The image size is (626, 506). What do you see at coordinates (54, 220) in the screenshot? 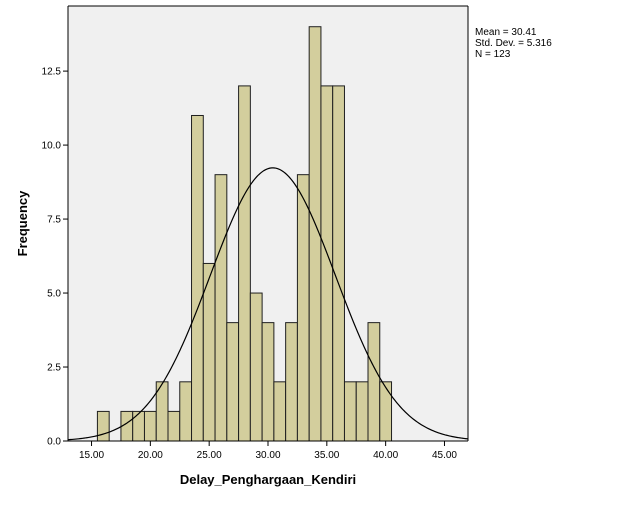
I see `y-tick-label: 7.5` at bounding box center [54, 220].